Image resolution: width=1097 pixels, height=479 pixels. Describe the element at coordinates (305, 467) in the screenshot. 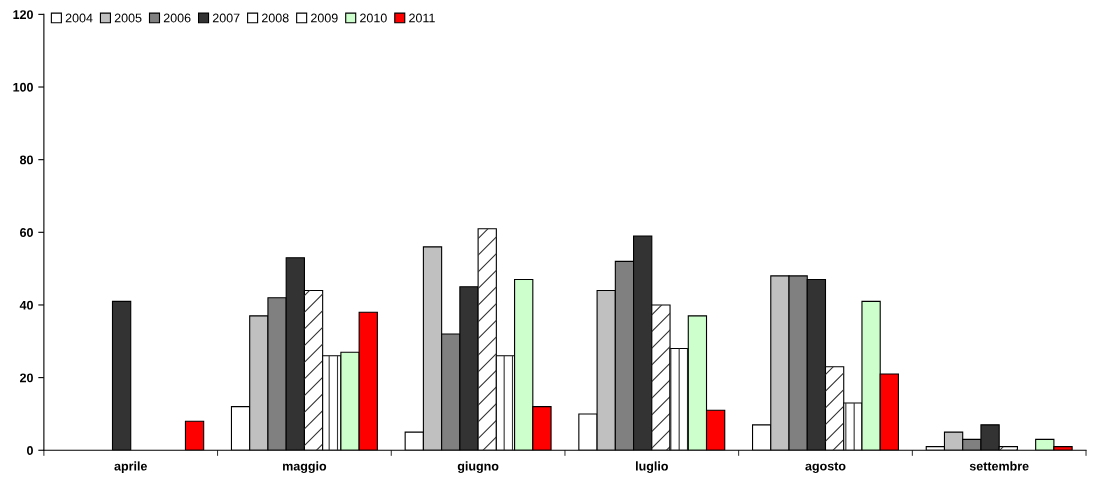

I see `x-tick-label: maggio` at that location.